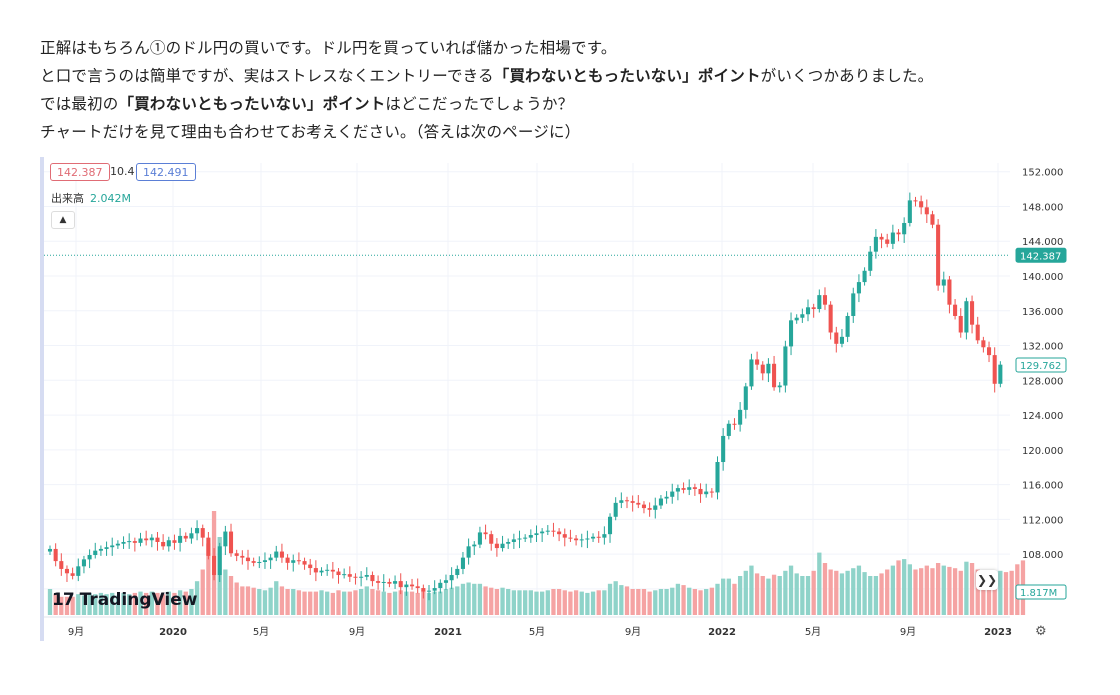  What do you see at coordinates (1041, 631) in the screenshot?
I see `gear-icon: ⚙` at bounding box center [1041, 631].